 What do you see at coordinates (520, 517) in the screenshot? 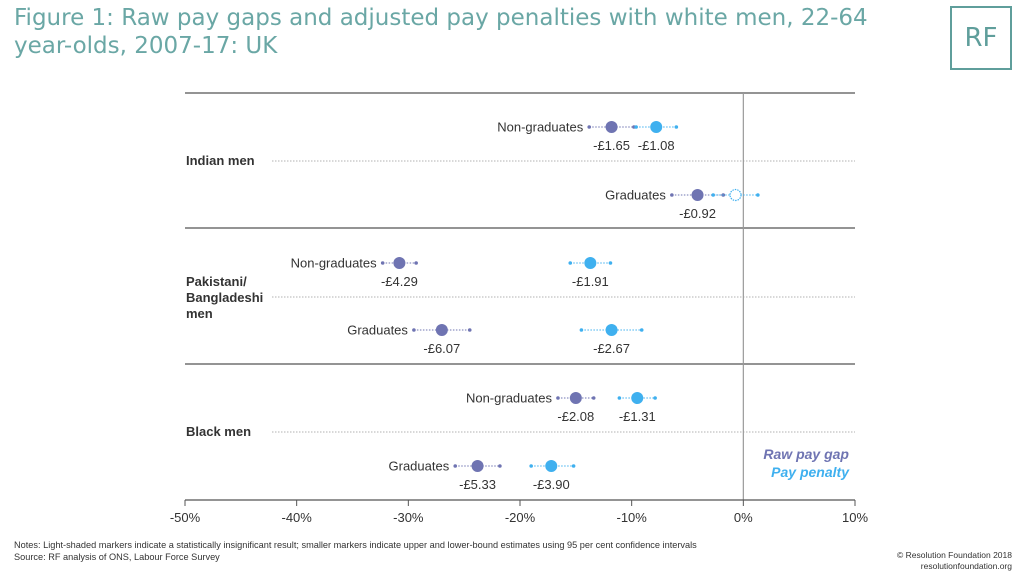
I see `x-tick-label: -20%` at bounding box center [520, 517].